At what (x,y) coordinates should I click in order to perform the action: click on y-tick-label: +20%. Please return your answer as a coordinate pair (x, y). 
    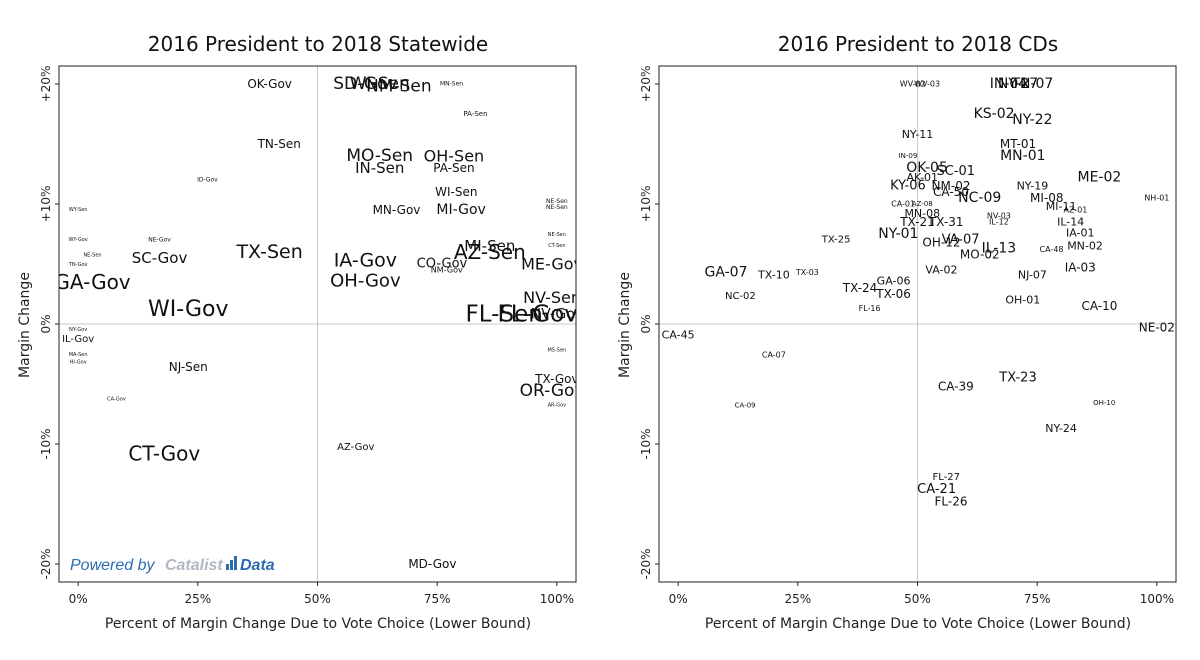
    Looking at the image, I should click on (646, 84).